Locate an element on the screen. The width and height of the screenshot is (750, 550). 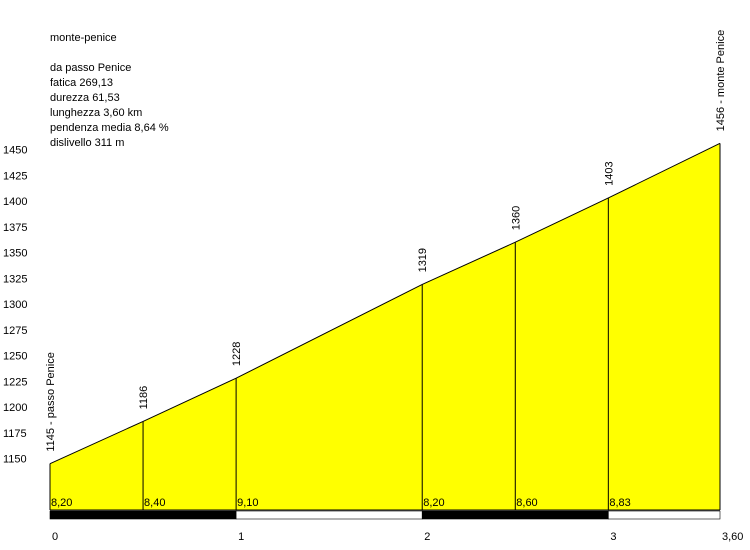
info-line: lunghezza 3,60 km is located at coordinates (96, 113).